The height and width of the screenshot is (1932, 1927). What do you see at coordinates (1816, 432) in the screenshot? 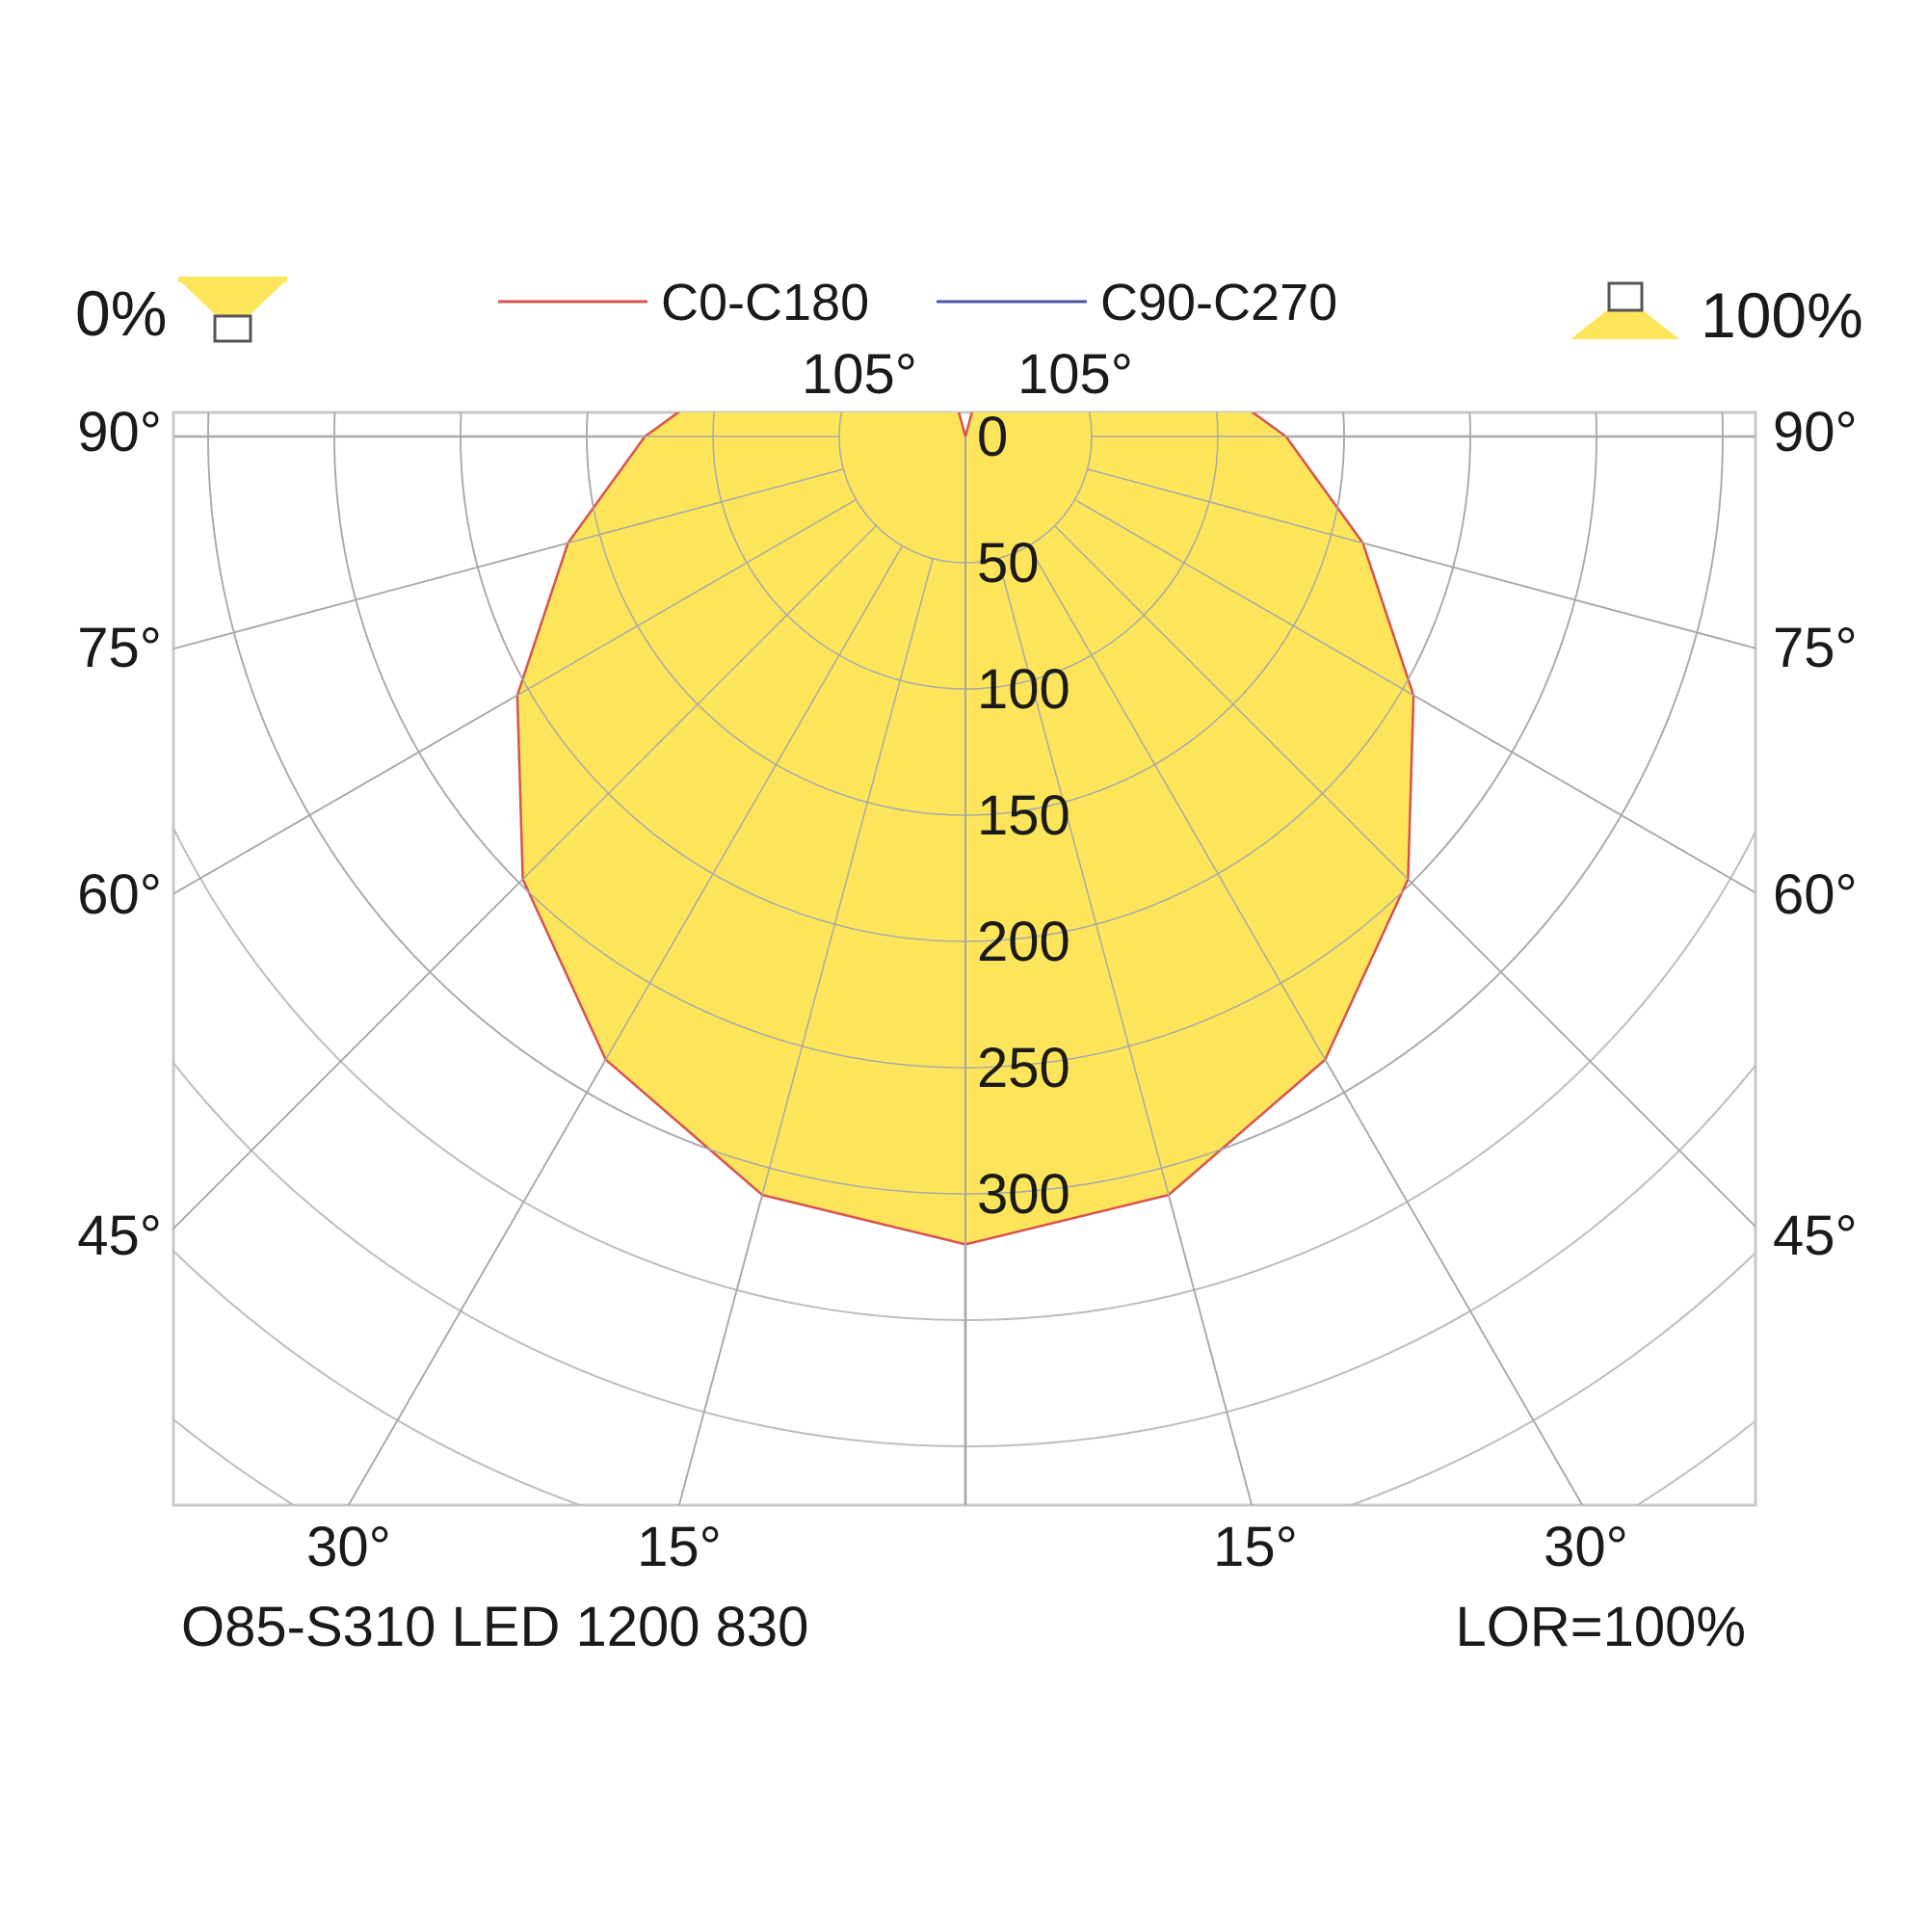
I see `angle-label-right: 90°` at bounding box center [1816, 432].